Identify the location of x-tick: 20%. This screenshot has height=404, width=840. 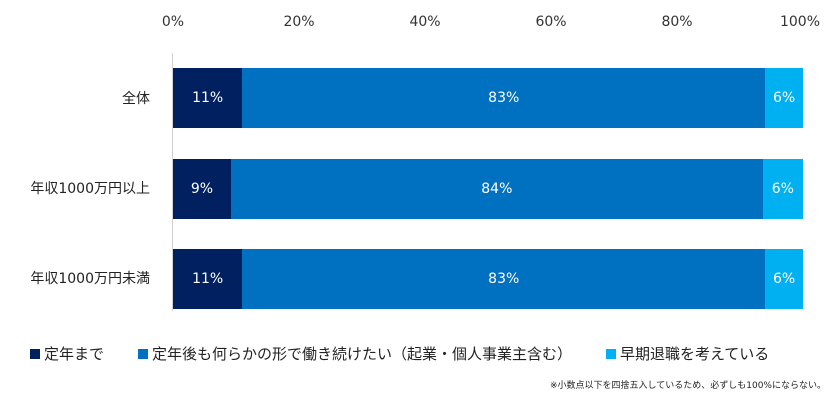
(299, 22).